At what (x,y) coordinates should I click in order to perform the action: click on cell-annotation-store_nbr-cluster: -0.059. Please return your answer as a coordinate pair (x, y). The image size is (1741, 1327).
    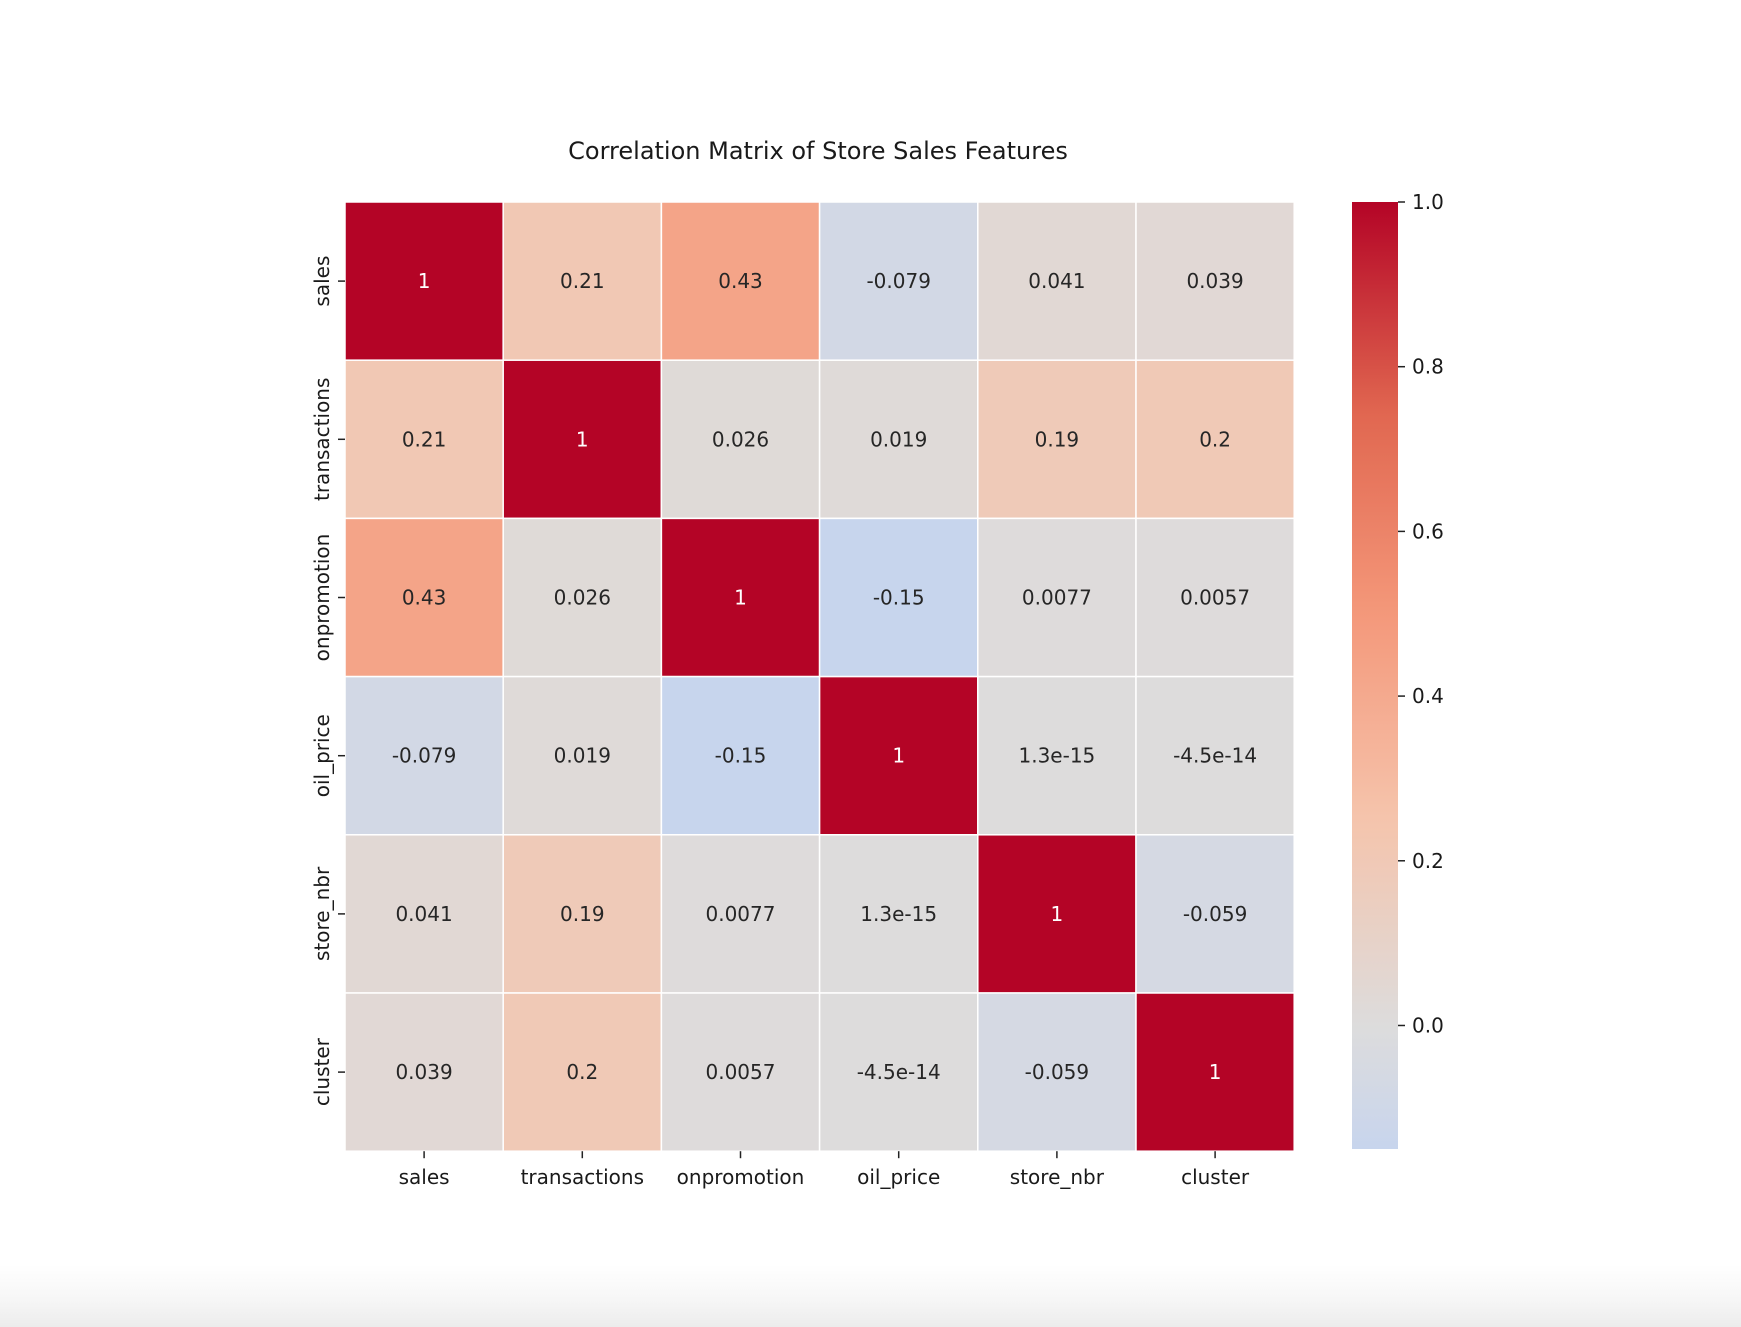
    Looking at the image, I should click on (1215, 914).